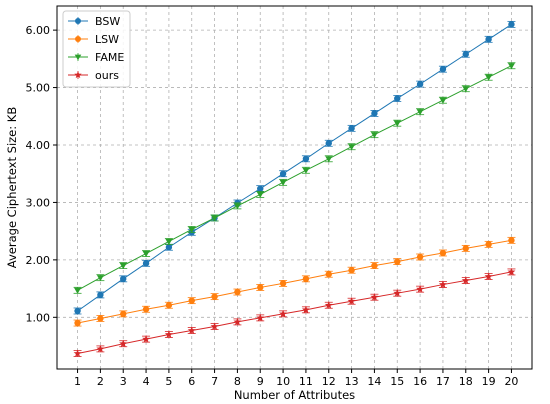 This screenshot has height=404, width=550. I want to click on x-tick-label: 4, so click(146, 381).